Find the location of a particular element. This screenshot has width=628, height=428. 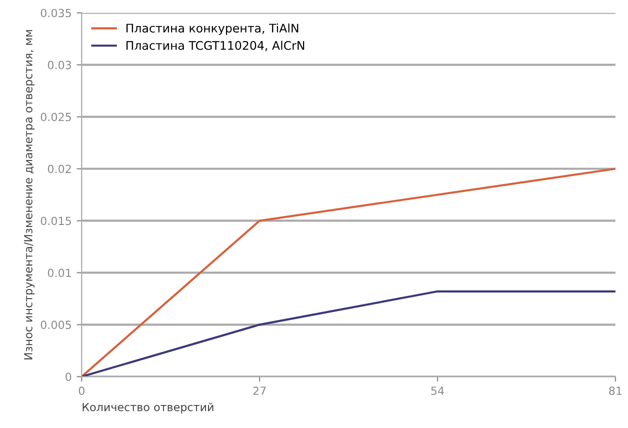

y-tick-label: 0.03 is located at coordinates (60, 65).